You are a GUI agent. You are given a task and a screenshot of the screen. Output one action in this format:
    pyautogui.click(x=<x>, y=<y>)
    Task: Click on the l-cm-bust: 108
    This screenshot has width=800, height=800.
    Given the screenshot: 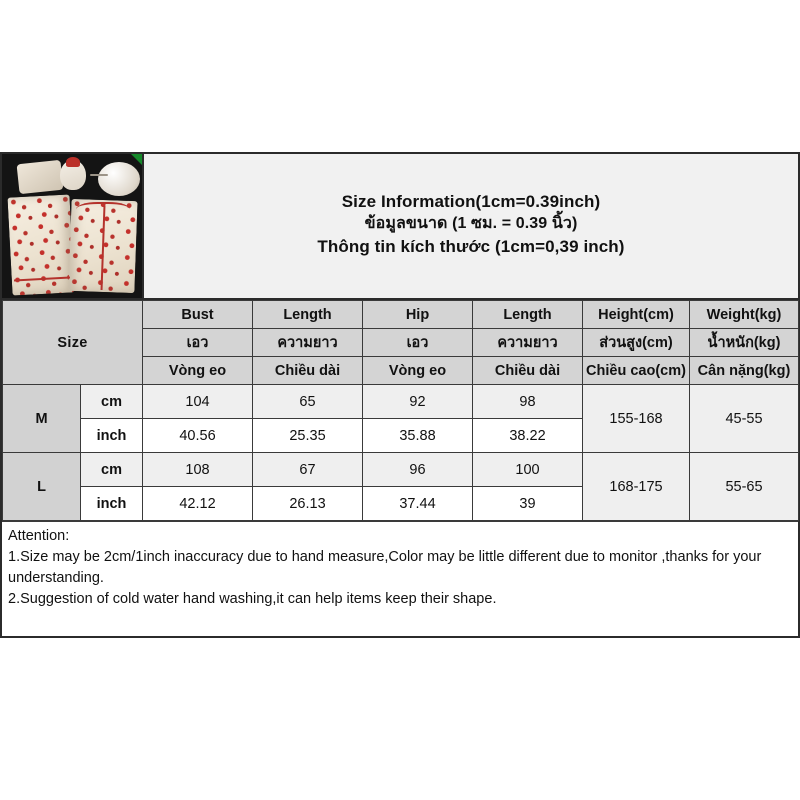 What is the action you would take?
    pyautogui.click(x=197, y=469)
    